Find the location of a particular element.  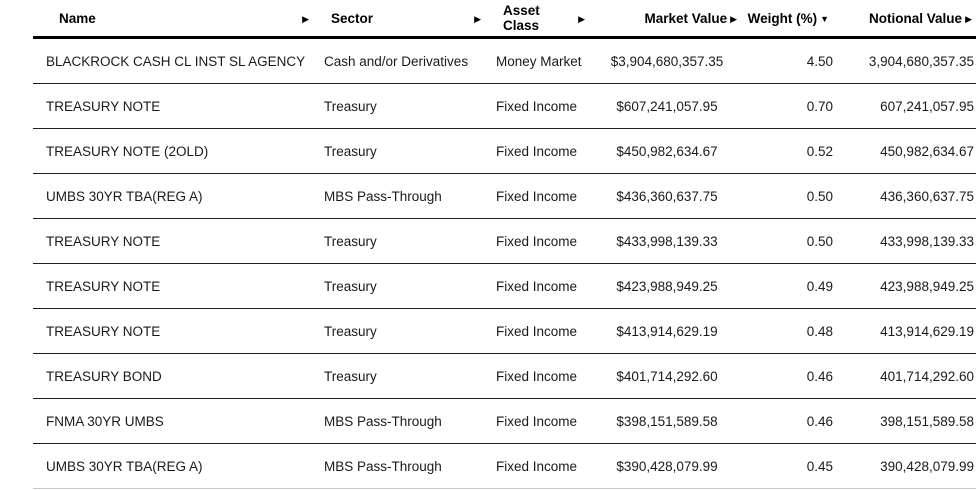

column-header-notional-value: Notional Value ▶ is located at coordinates (906, 19).